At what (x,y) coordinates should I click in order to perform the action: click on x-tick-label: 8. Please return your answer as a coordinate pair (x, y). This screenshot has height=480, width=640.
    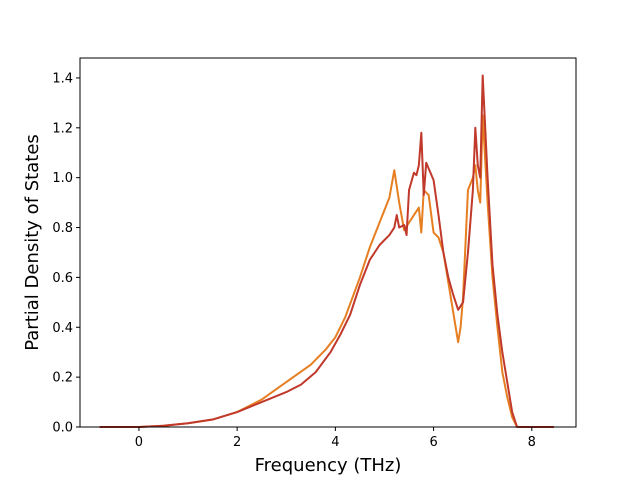
    Looking at the image, I should click on (532, 442).